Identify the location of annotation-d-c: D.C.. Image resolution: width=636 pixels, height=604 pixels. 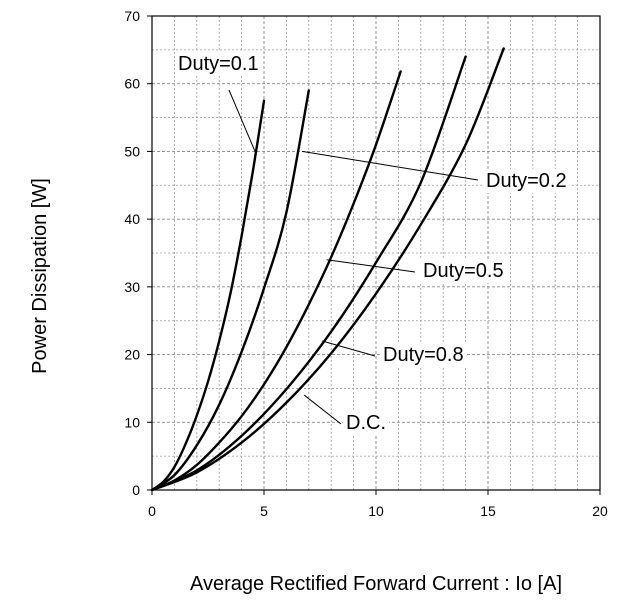
(346, 414).